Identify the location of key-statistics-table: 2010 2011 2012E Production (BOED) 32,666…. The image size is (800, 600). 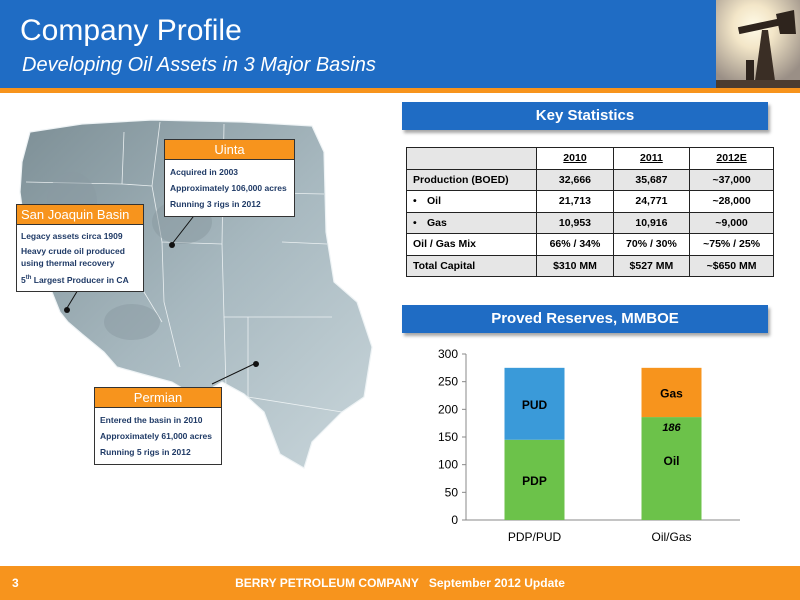
(589, 212).